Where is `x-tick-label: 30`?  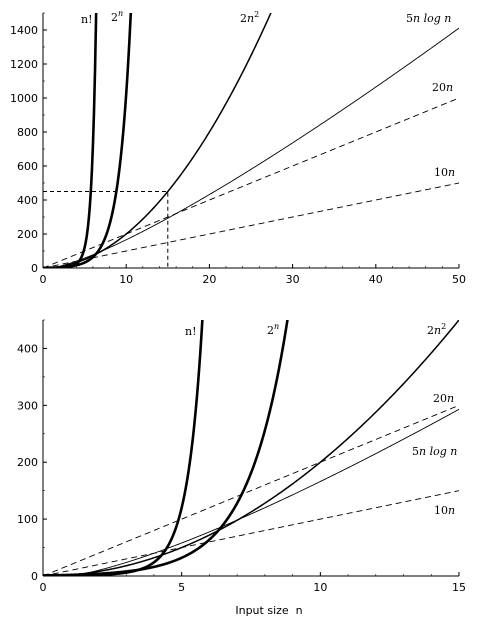
x-tick-label: 30 is located at coordinates (293, 279).